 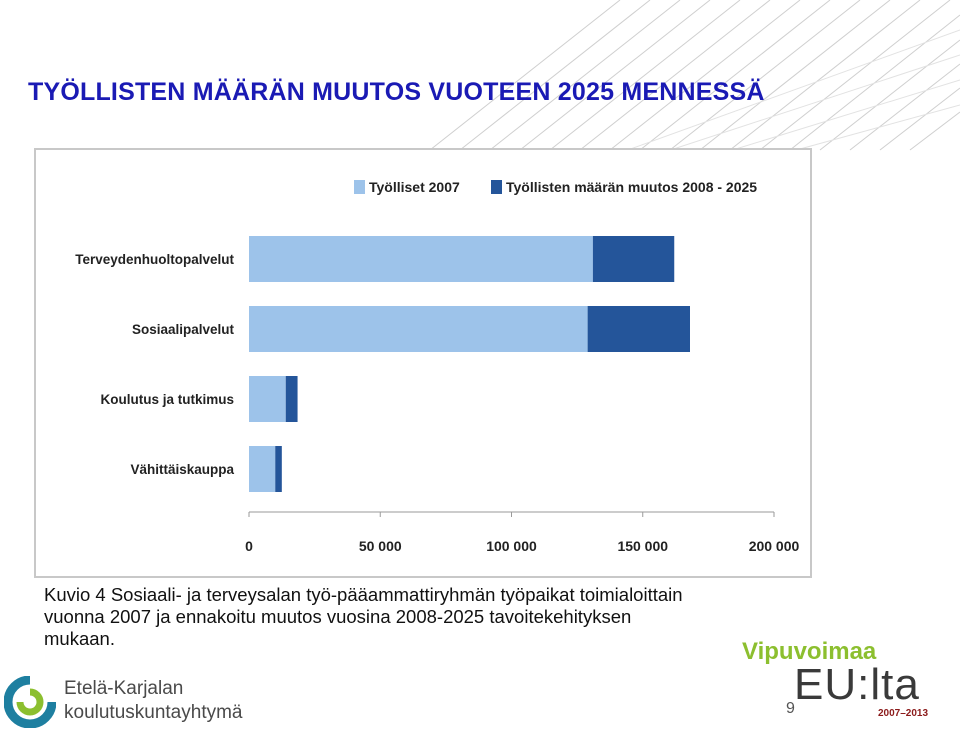 What do you see at coordinates (790, 708) in the screenshot?
I see `page-number: 9` at bounding box center [790, 708].